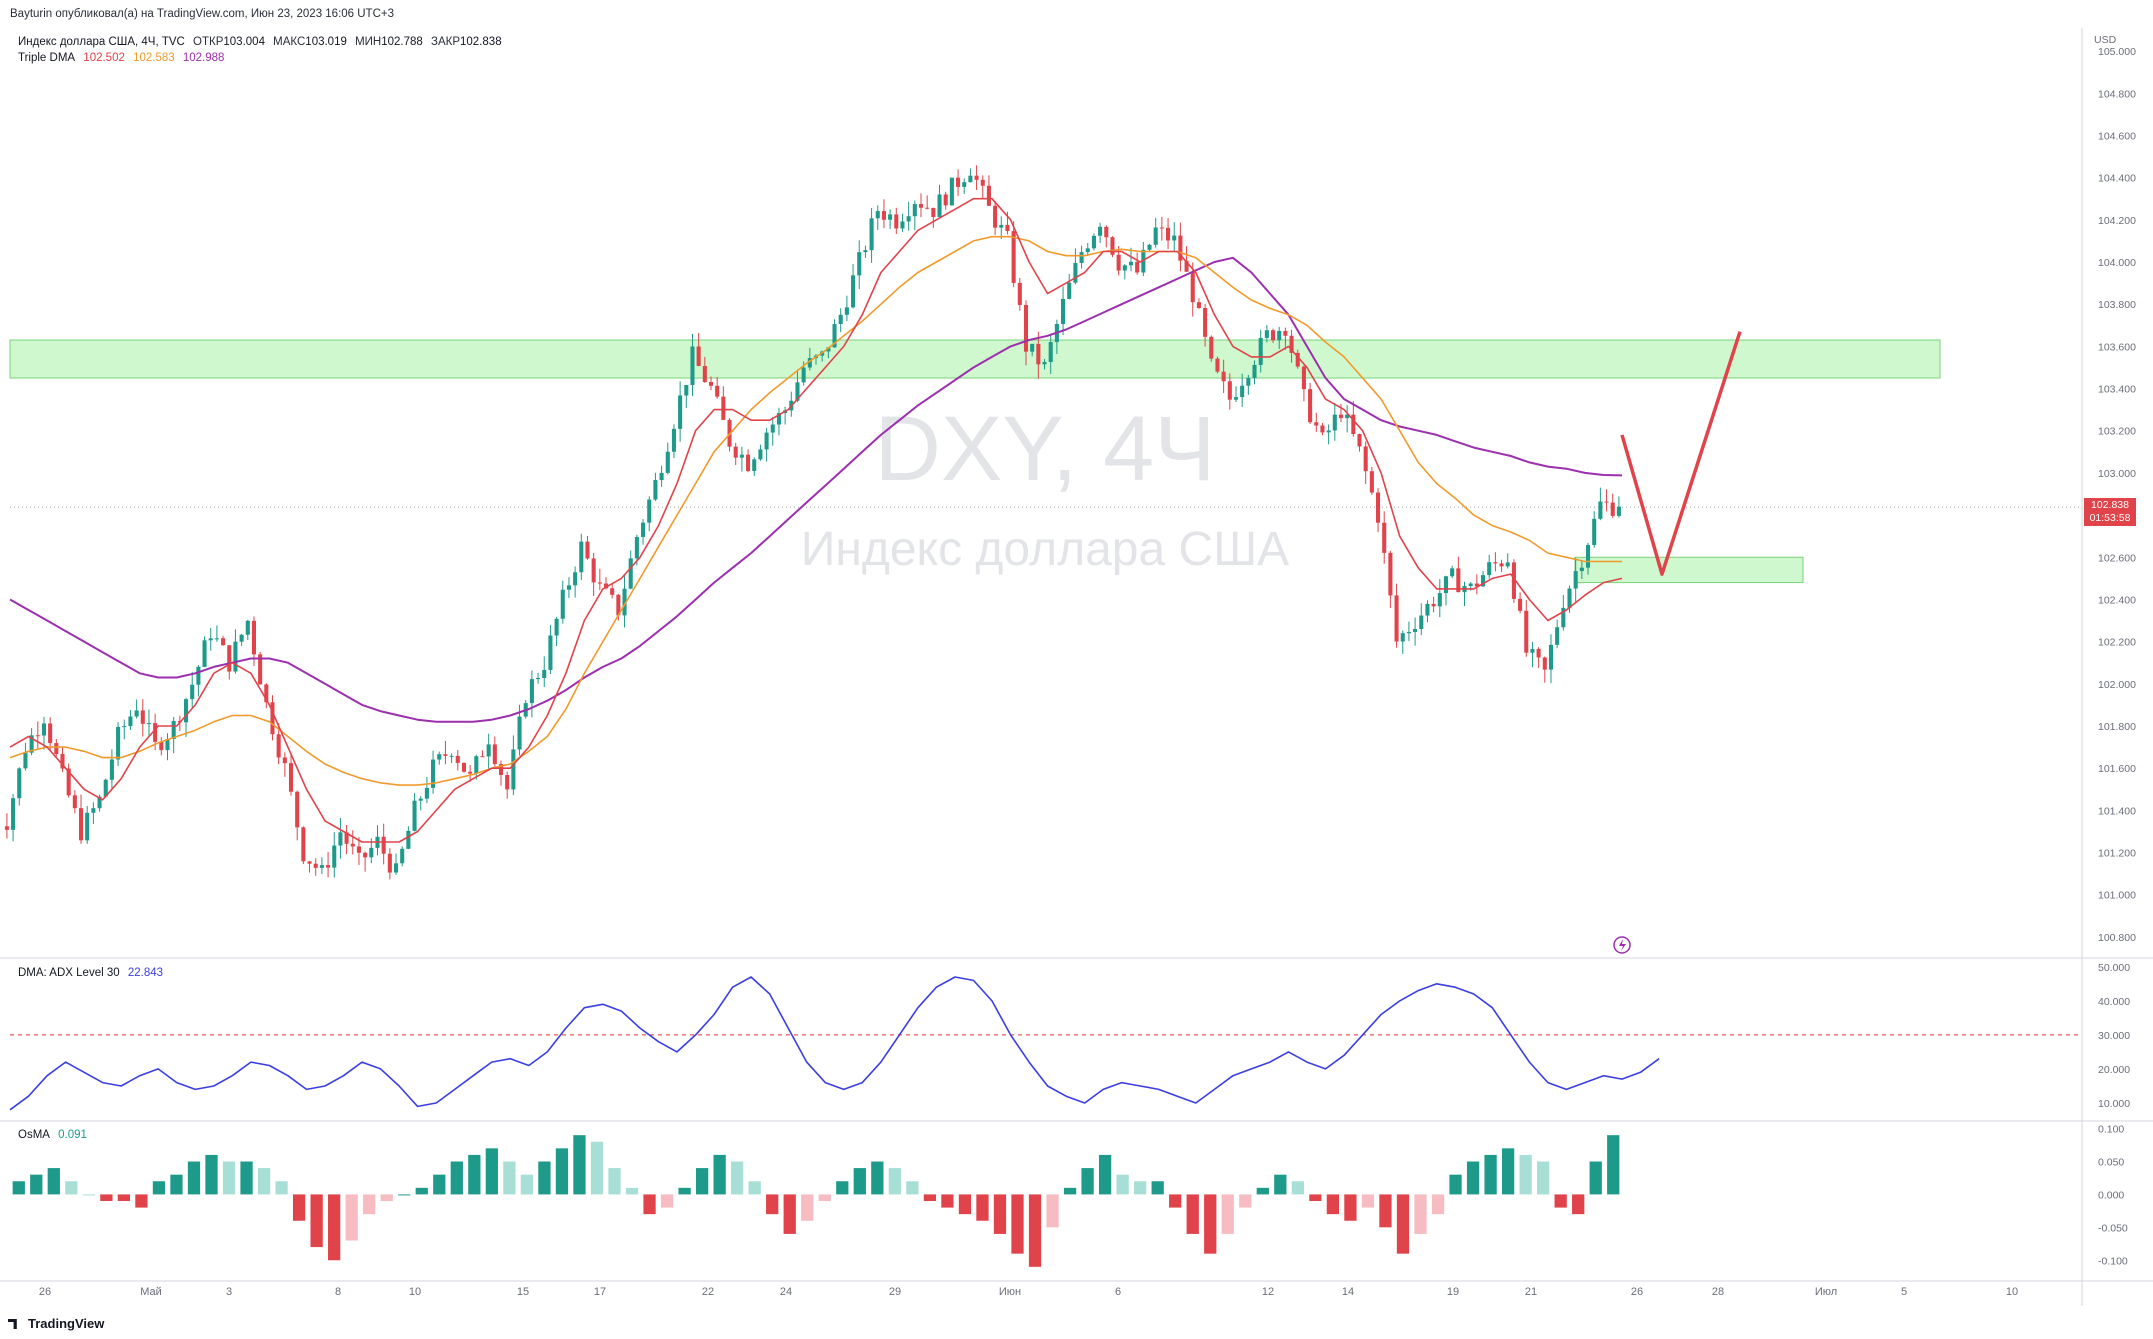 The image size is (2153, 1339). Describe the element at coordinates (2113, 1261) in the screenshot. I see `osma-tick-label: -0.100` at that location.